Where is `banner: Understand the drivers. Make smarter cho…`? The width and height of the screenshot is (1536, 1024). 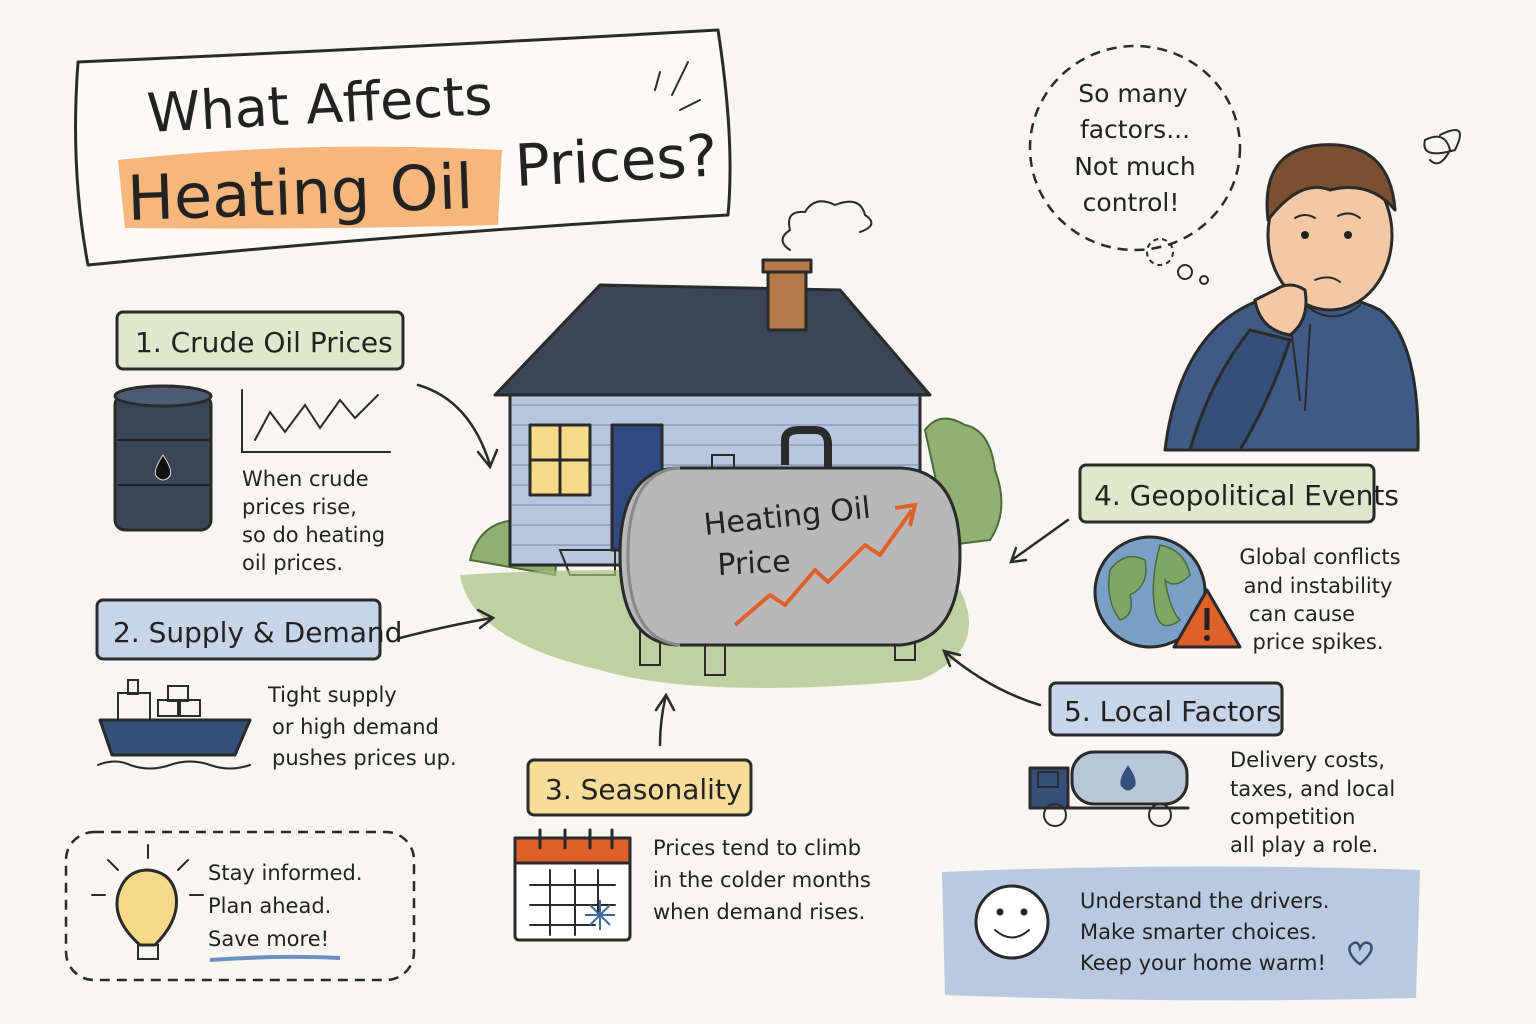 banner: Understand the drivers. Make smarter cho… is located at coordinates (1181, 933).